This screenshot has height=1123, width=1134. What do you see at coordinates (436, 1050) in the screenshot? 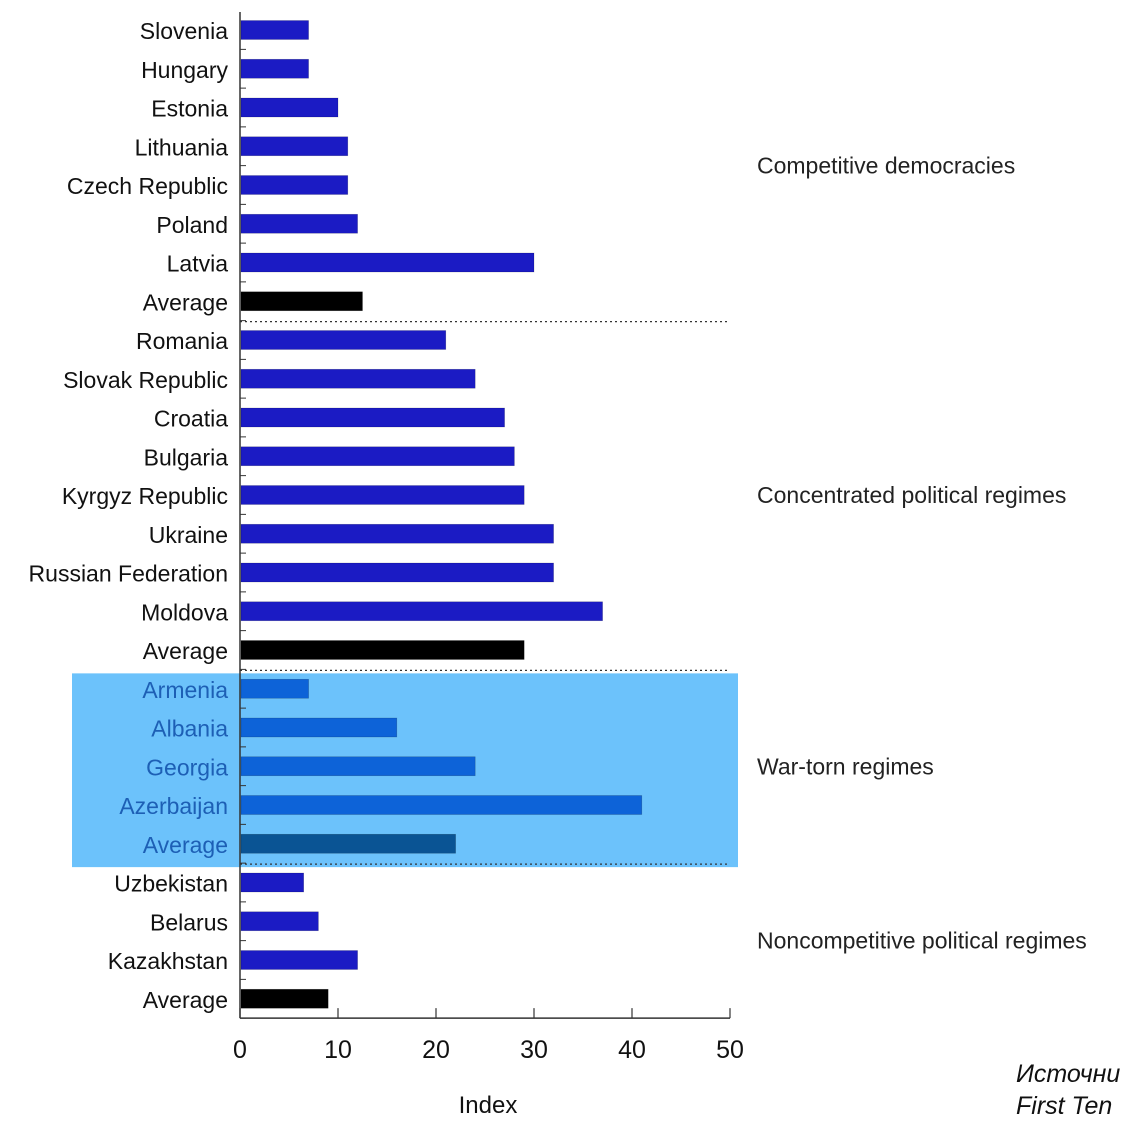
I see `x-tick-label: 20` at bounding box center [436, 1050].